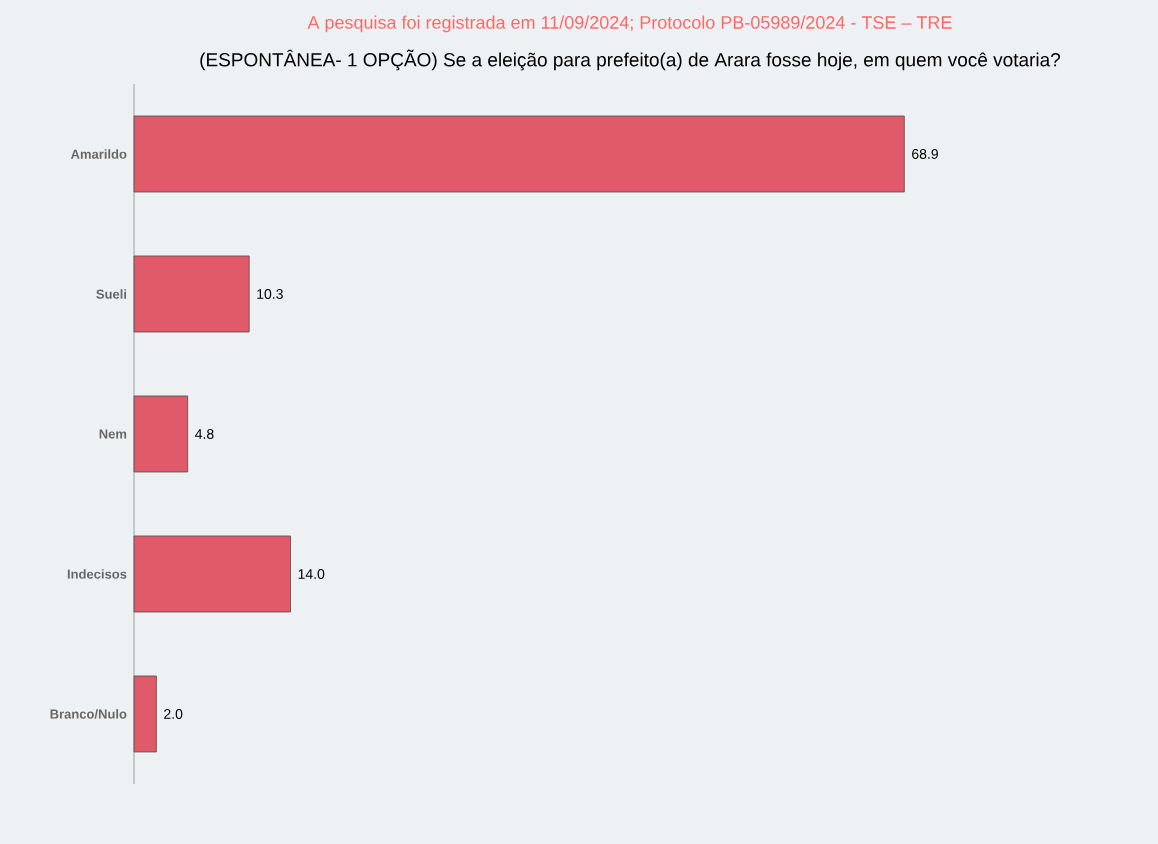  What do you see at coordinates (629, 24) in the screenshot?
I see `text: A pesquisa foi registrada em 11/09/2024; Protocolo PB-05989/2024 - TSE – TRE` at bounding box center [629, 24].